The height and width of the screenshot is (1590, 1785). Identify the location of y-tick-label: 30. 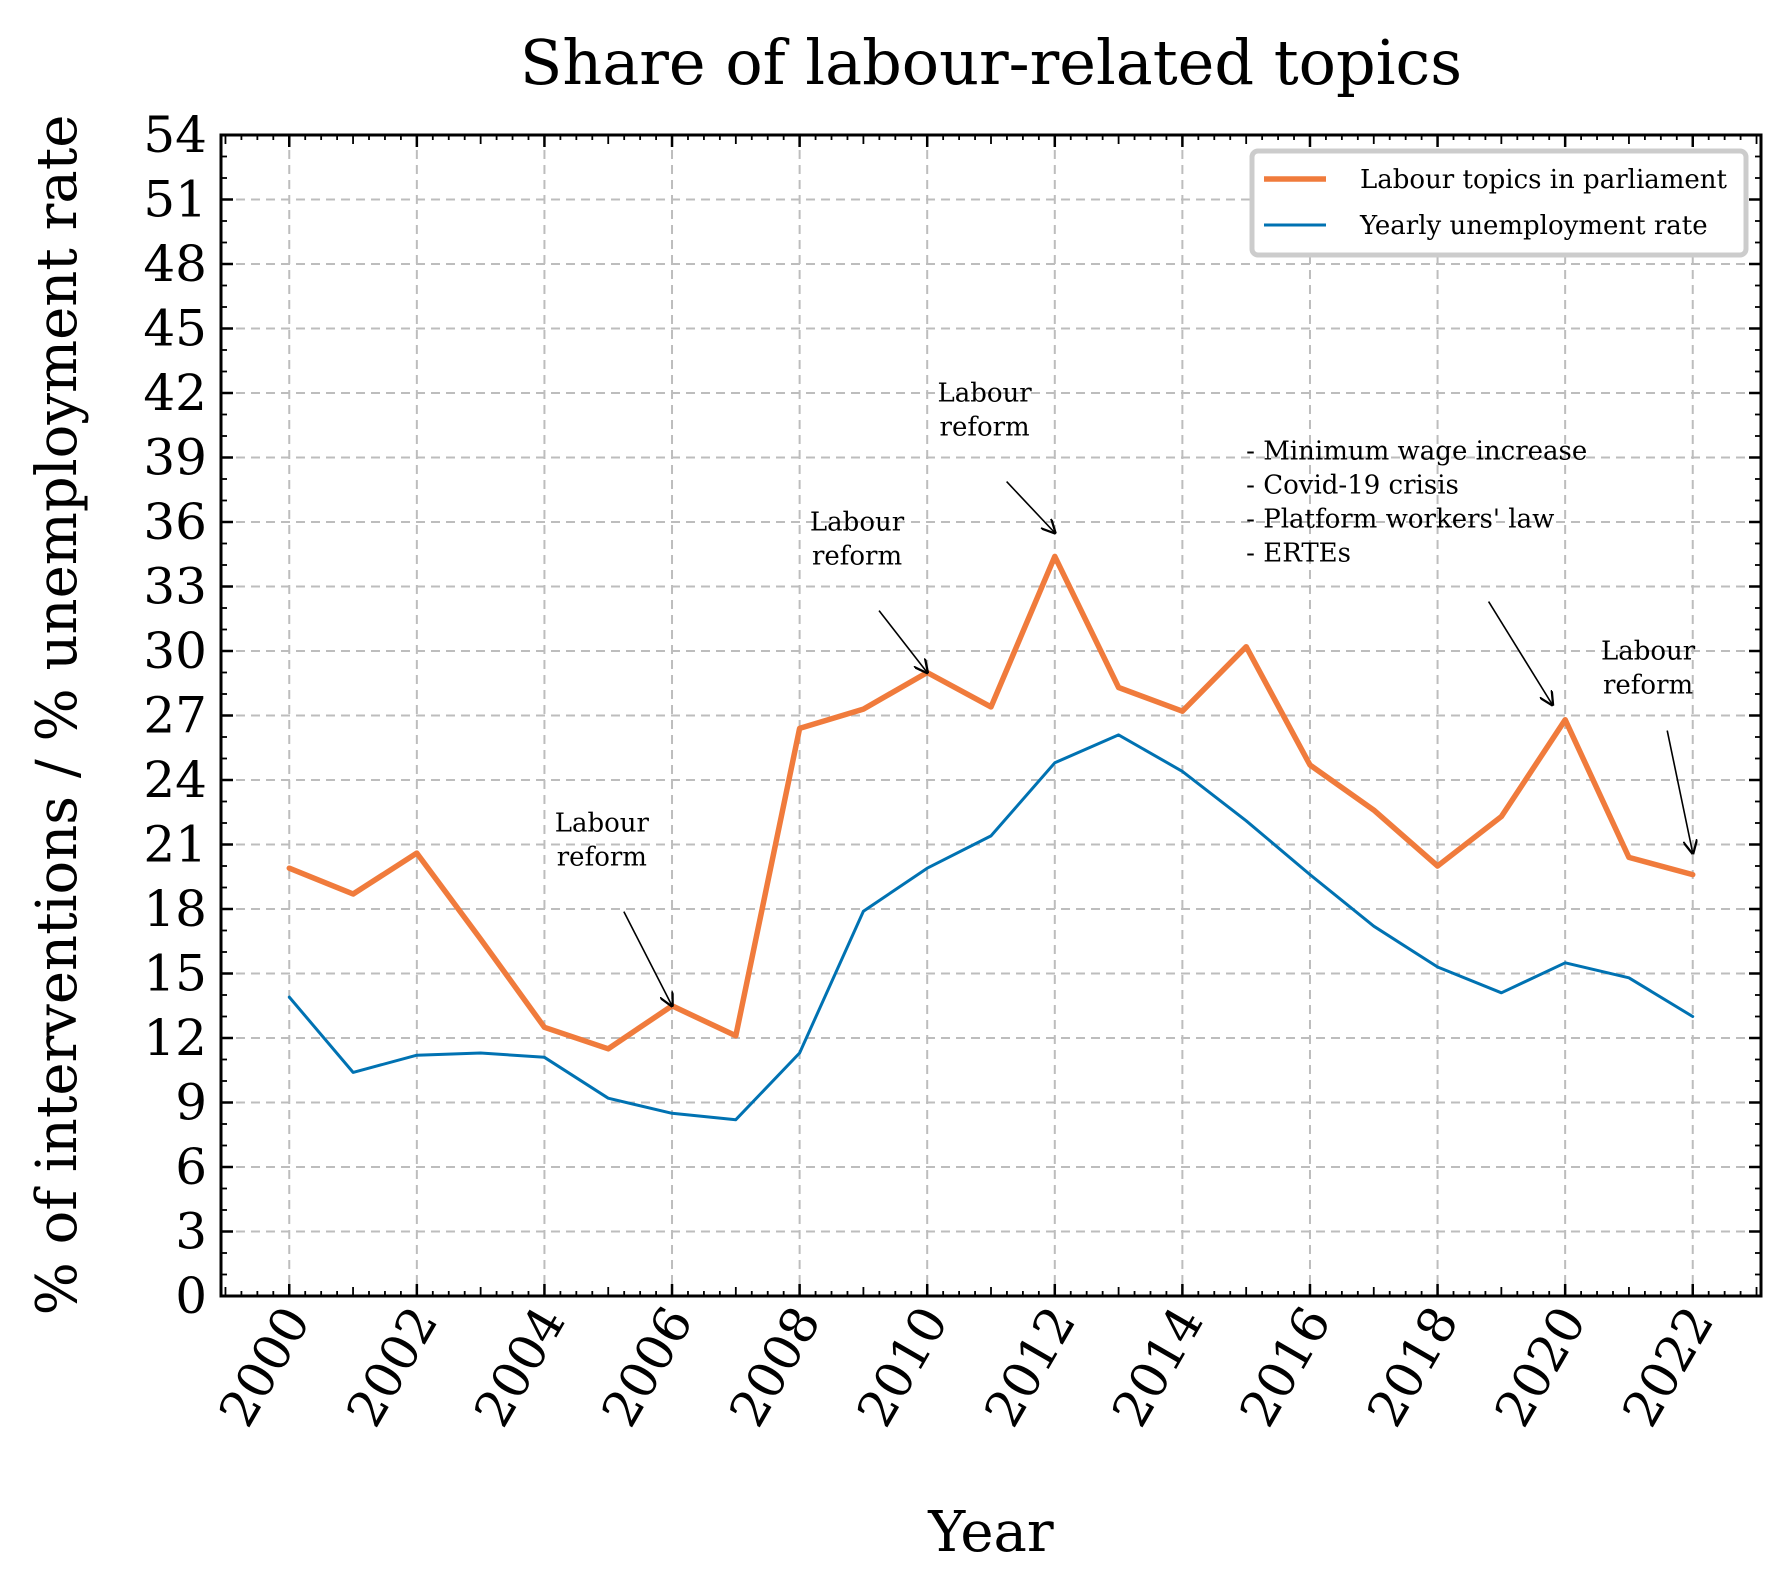
(175, 651).